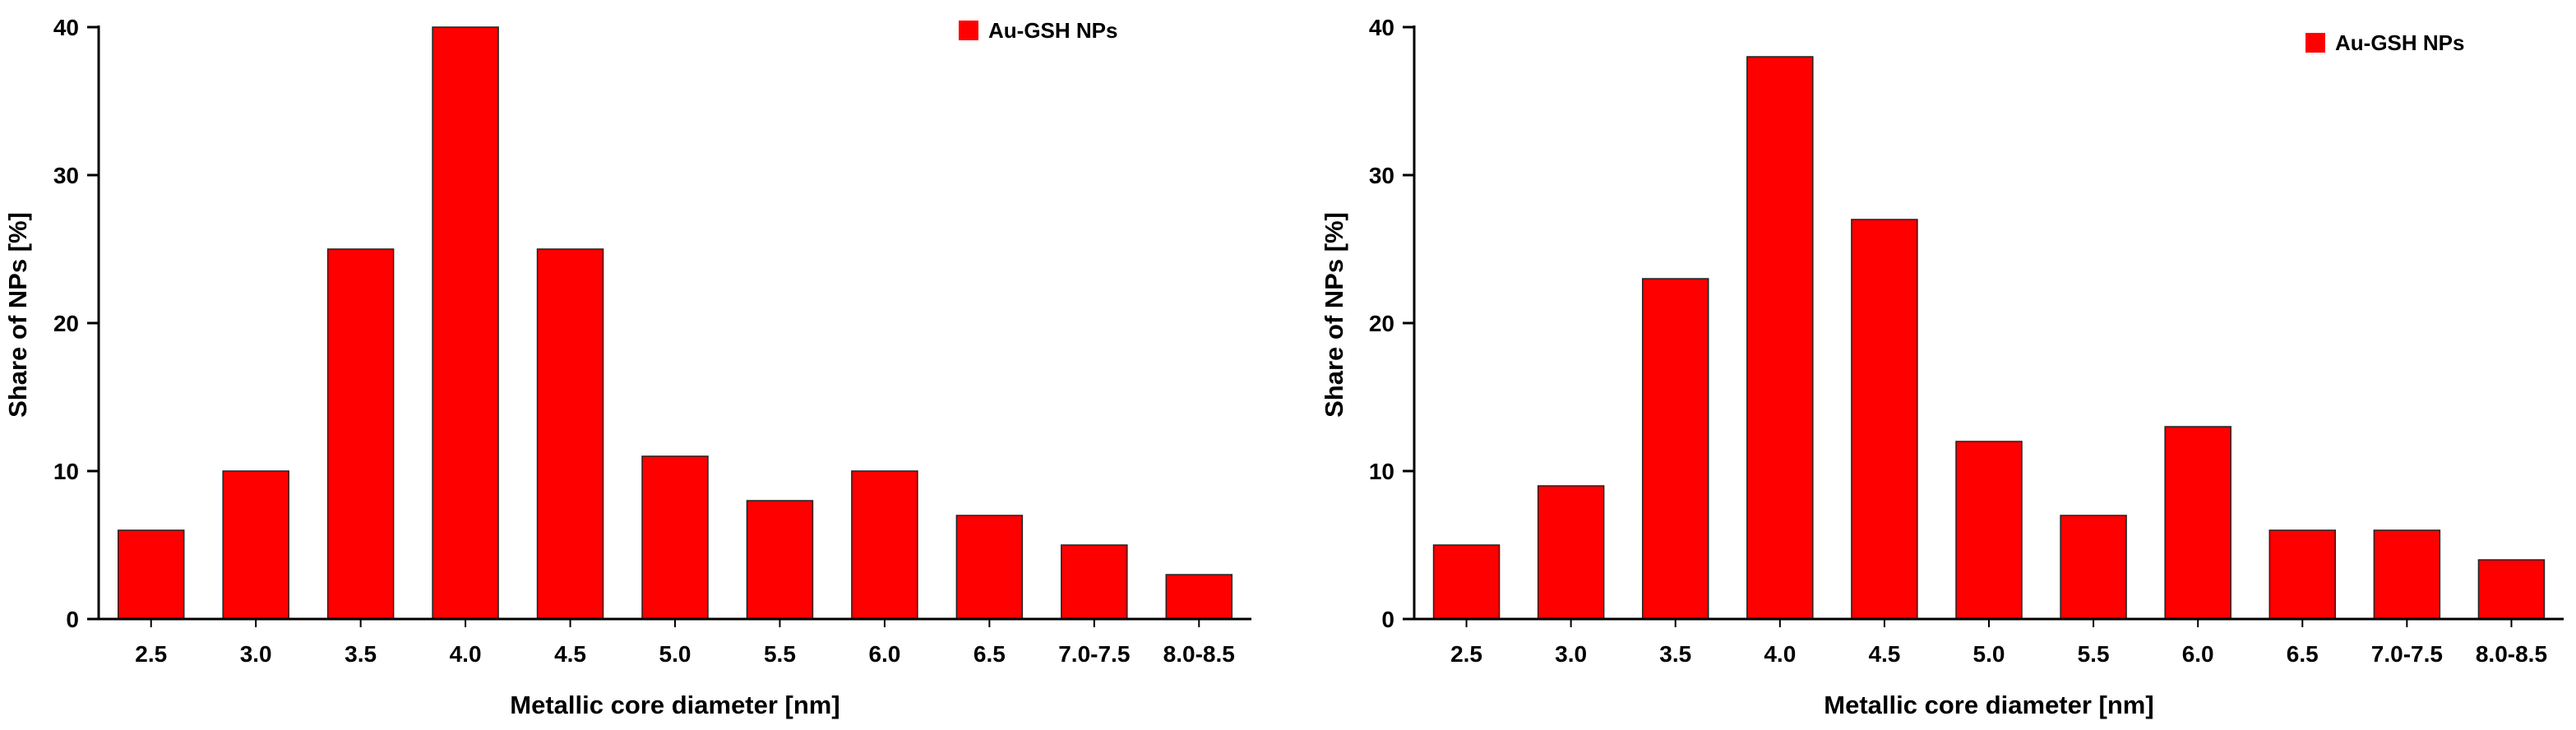 The image size is (2576, 730). Describe the element at coordinates (66, 176) in the screenshot. I see `chart-0-y-tick-label-3: 30` at that location.